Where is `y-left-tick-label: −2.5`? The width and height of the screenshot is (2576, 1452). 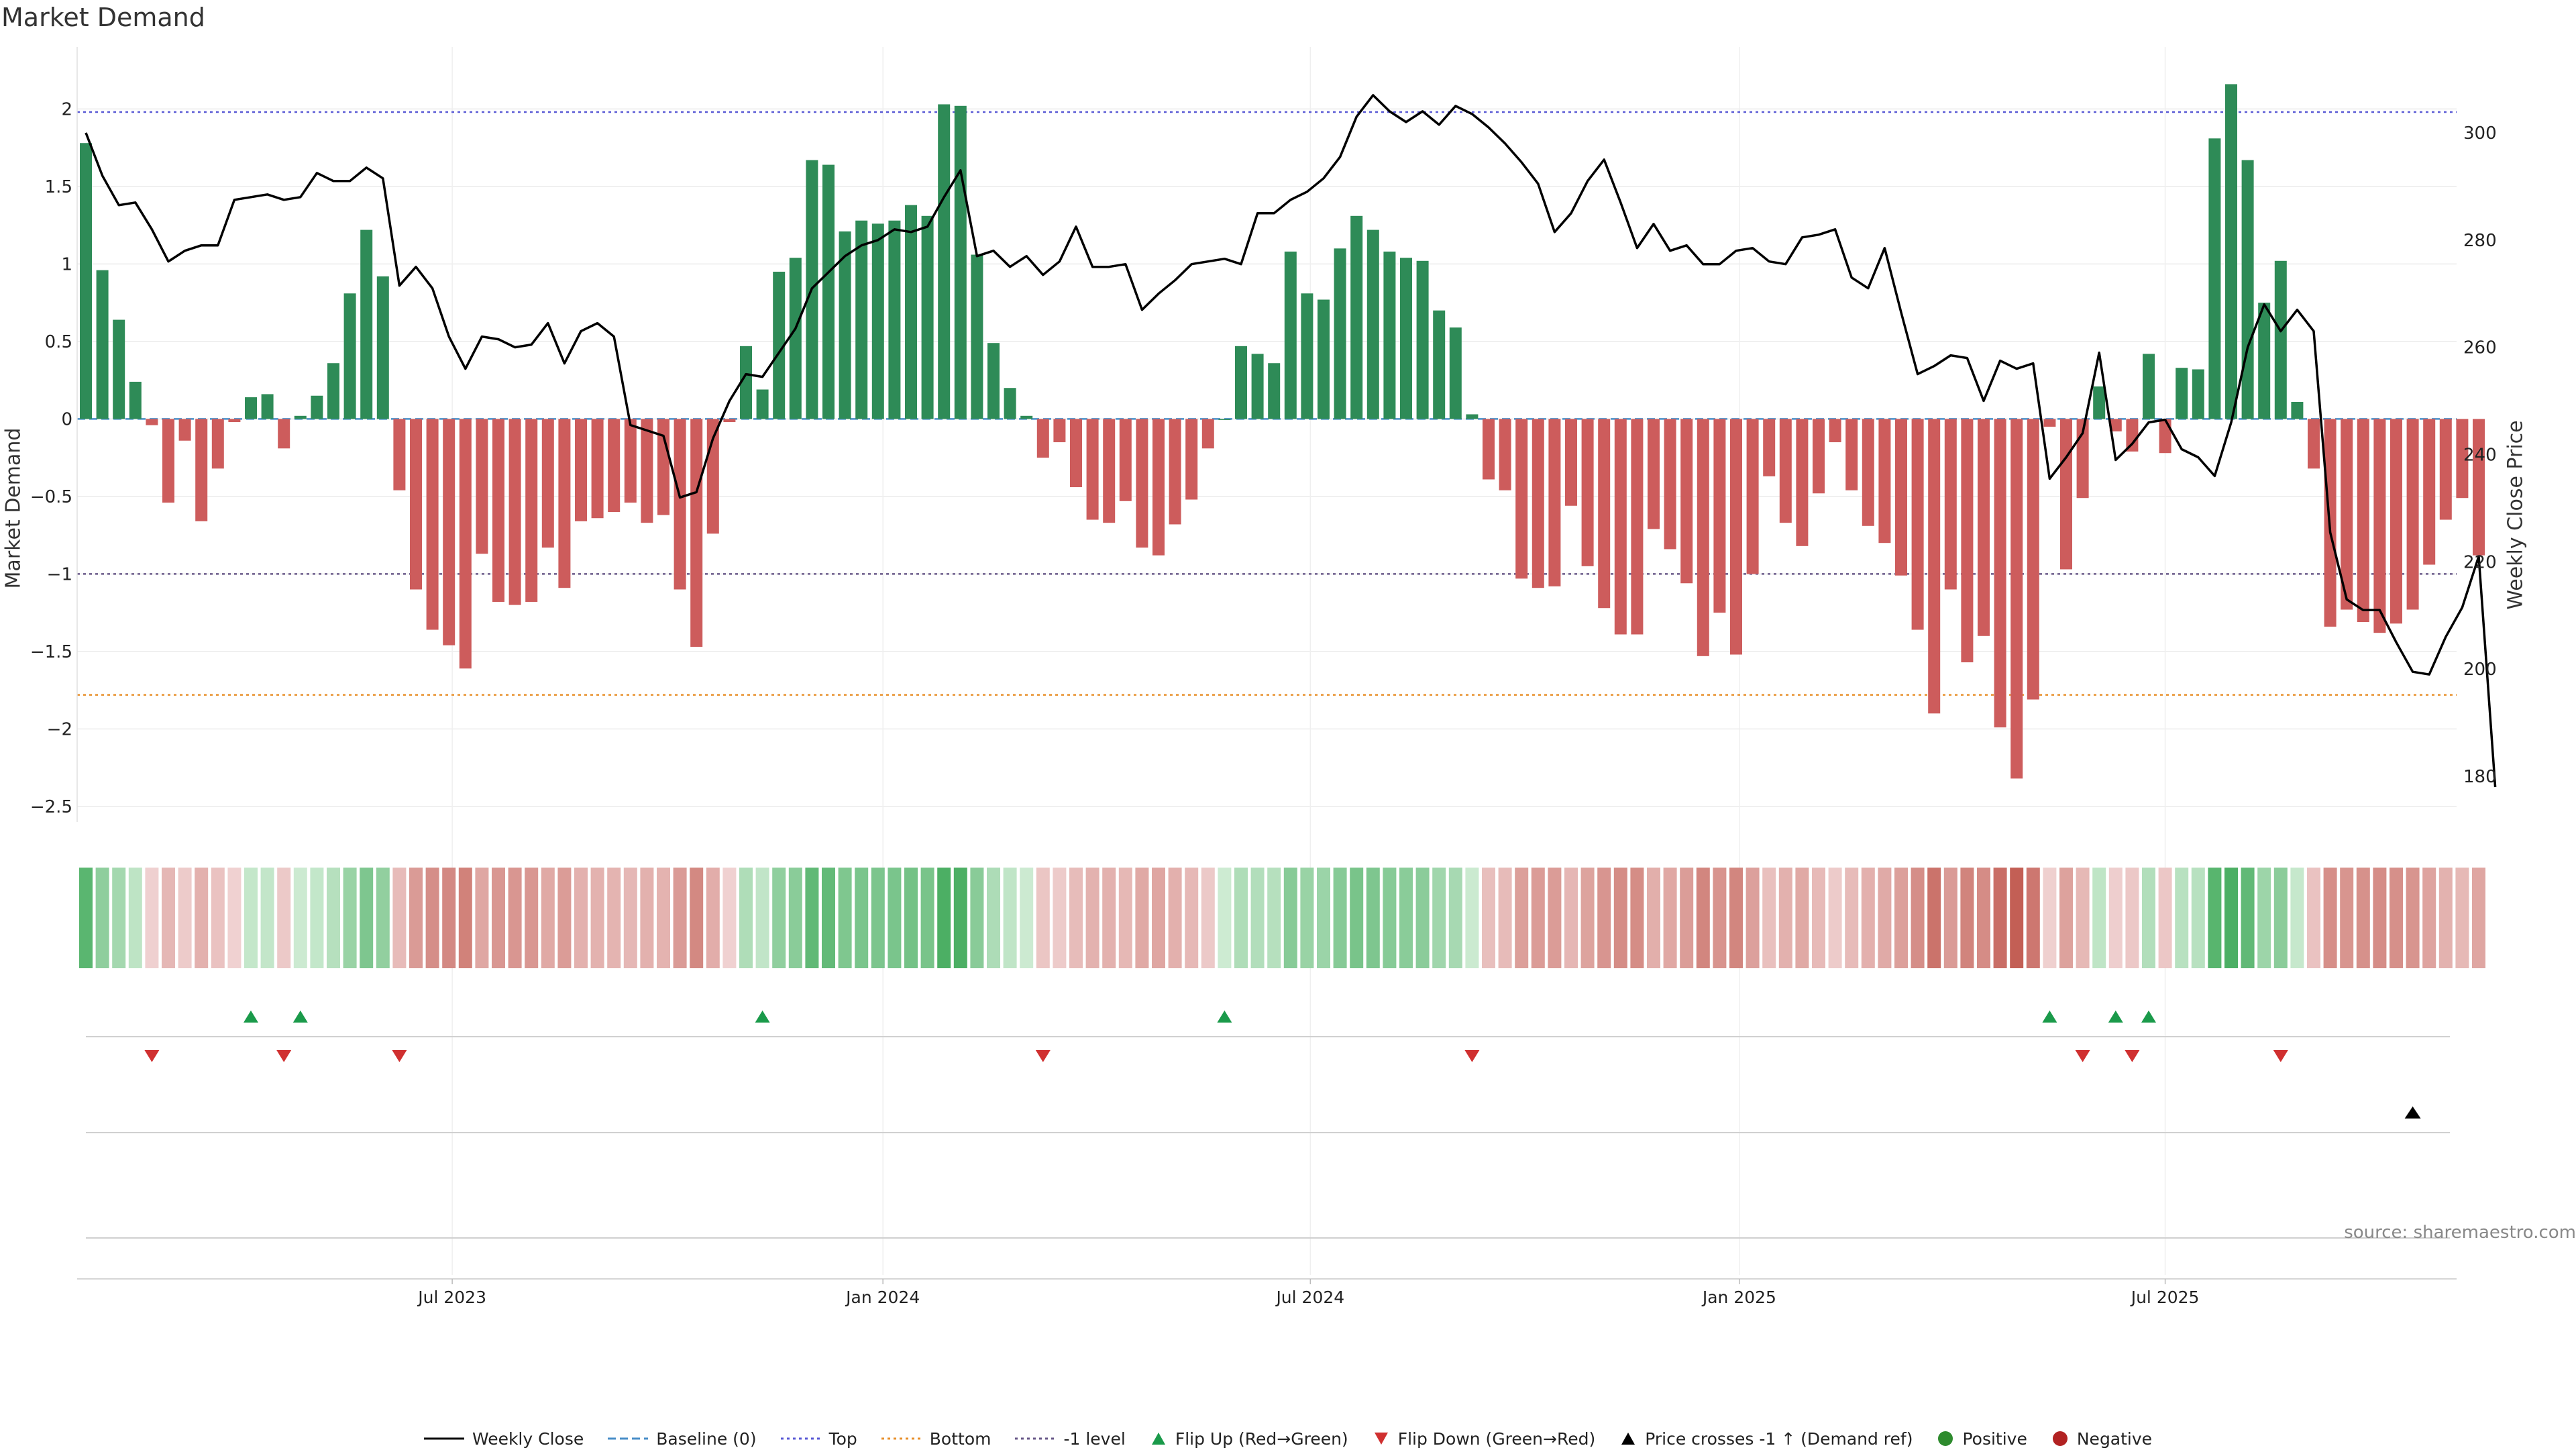
y-left-tick-label: −2.5 is located at coordinates (51, 807).